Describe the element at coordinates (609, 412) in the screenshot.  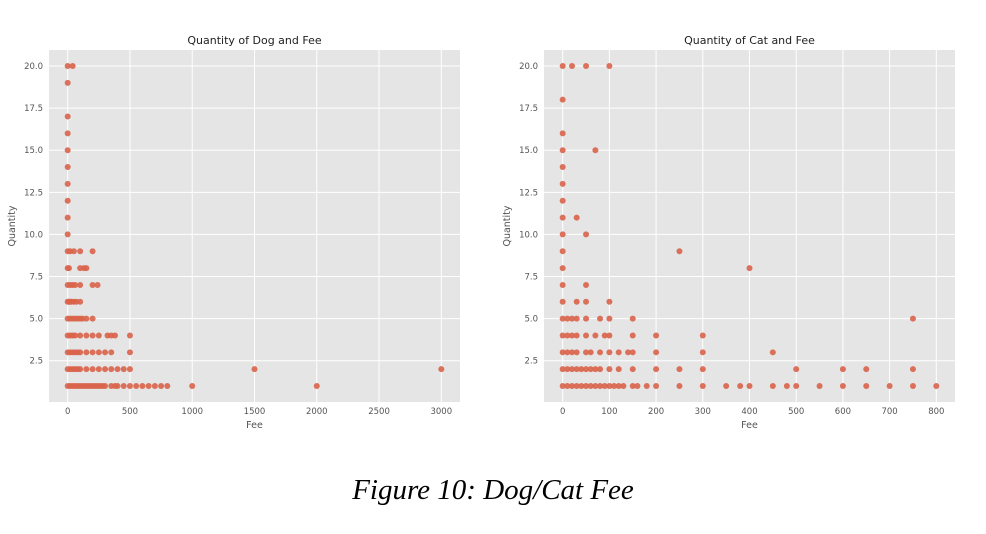
I see `x-tick-label: 100` at that location.